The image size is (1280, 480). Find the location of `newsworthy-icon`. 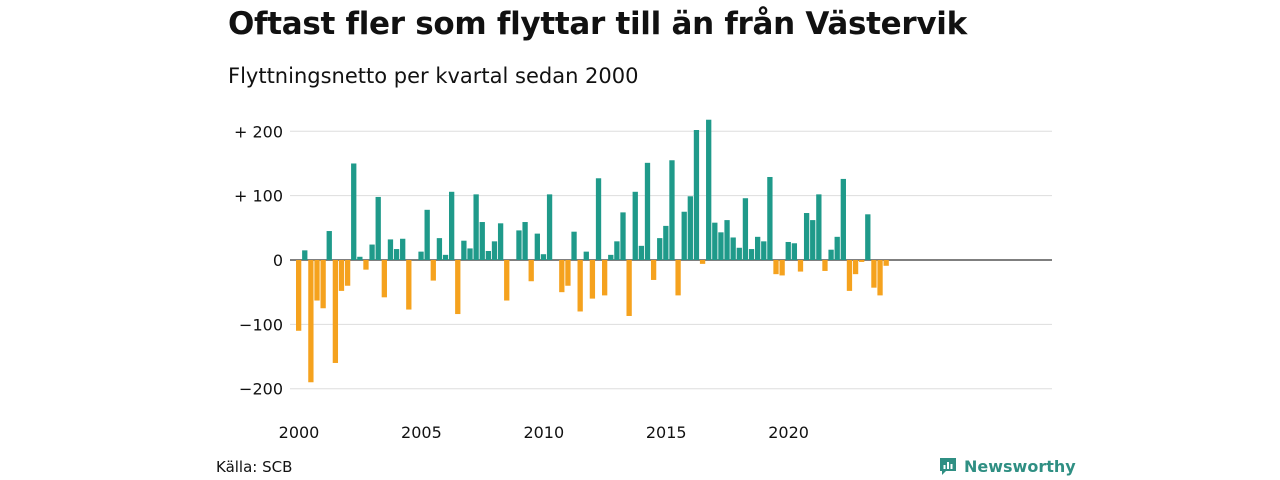

newsworthy-icon is located at coordinates (948, 466).